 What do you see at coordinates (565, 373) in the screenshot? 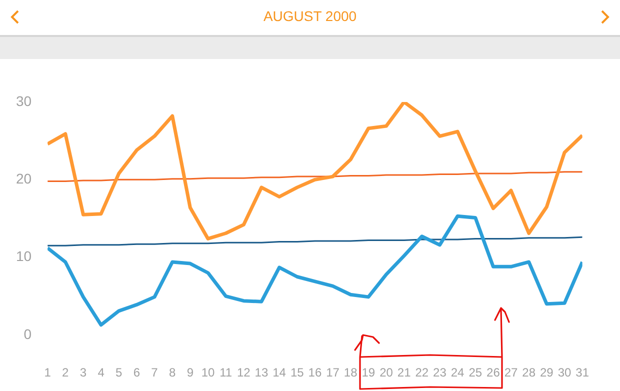
I see `x-tick-label: 30` at bounding box center [565, 373].